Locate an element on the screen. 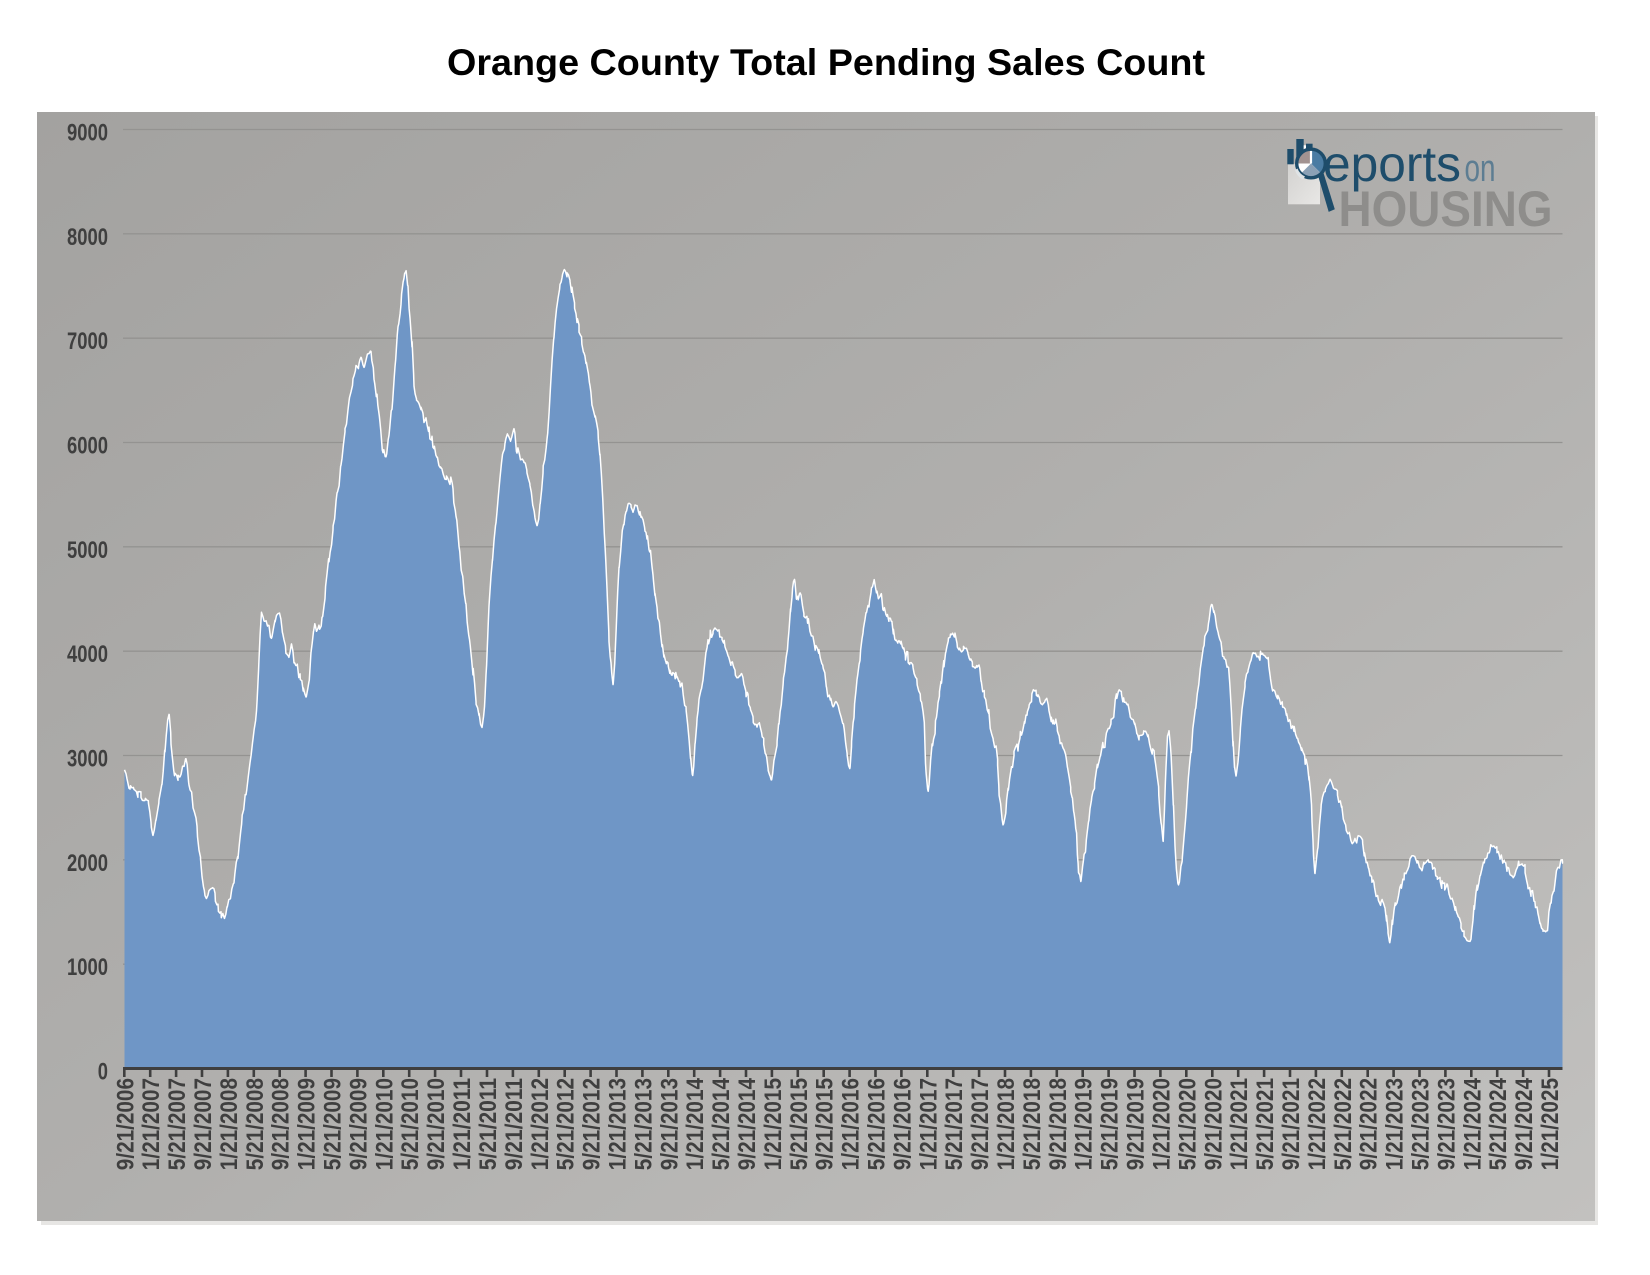  svg-text: 5000 is located at coordinates (87, 550).